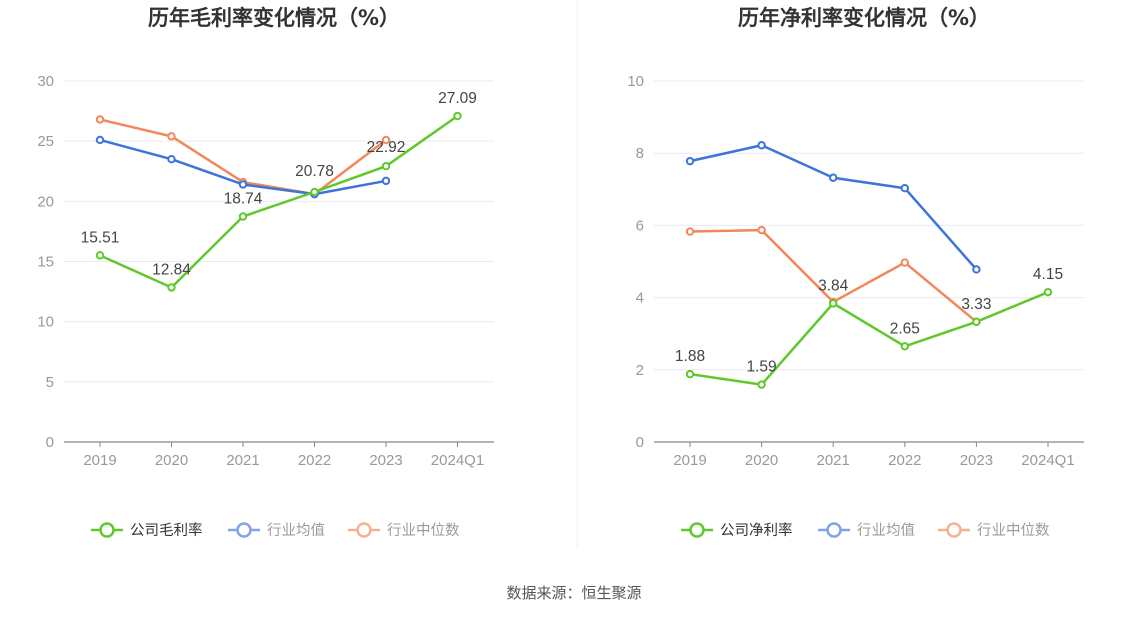  What do you see at coordinates (171, 269) in the screenshot?
I see `data-label: 12.84` at bounding box center [171, 269].